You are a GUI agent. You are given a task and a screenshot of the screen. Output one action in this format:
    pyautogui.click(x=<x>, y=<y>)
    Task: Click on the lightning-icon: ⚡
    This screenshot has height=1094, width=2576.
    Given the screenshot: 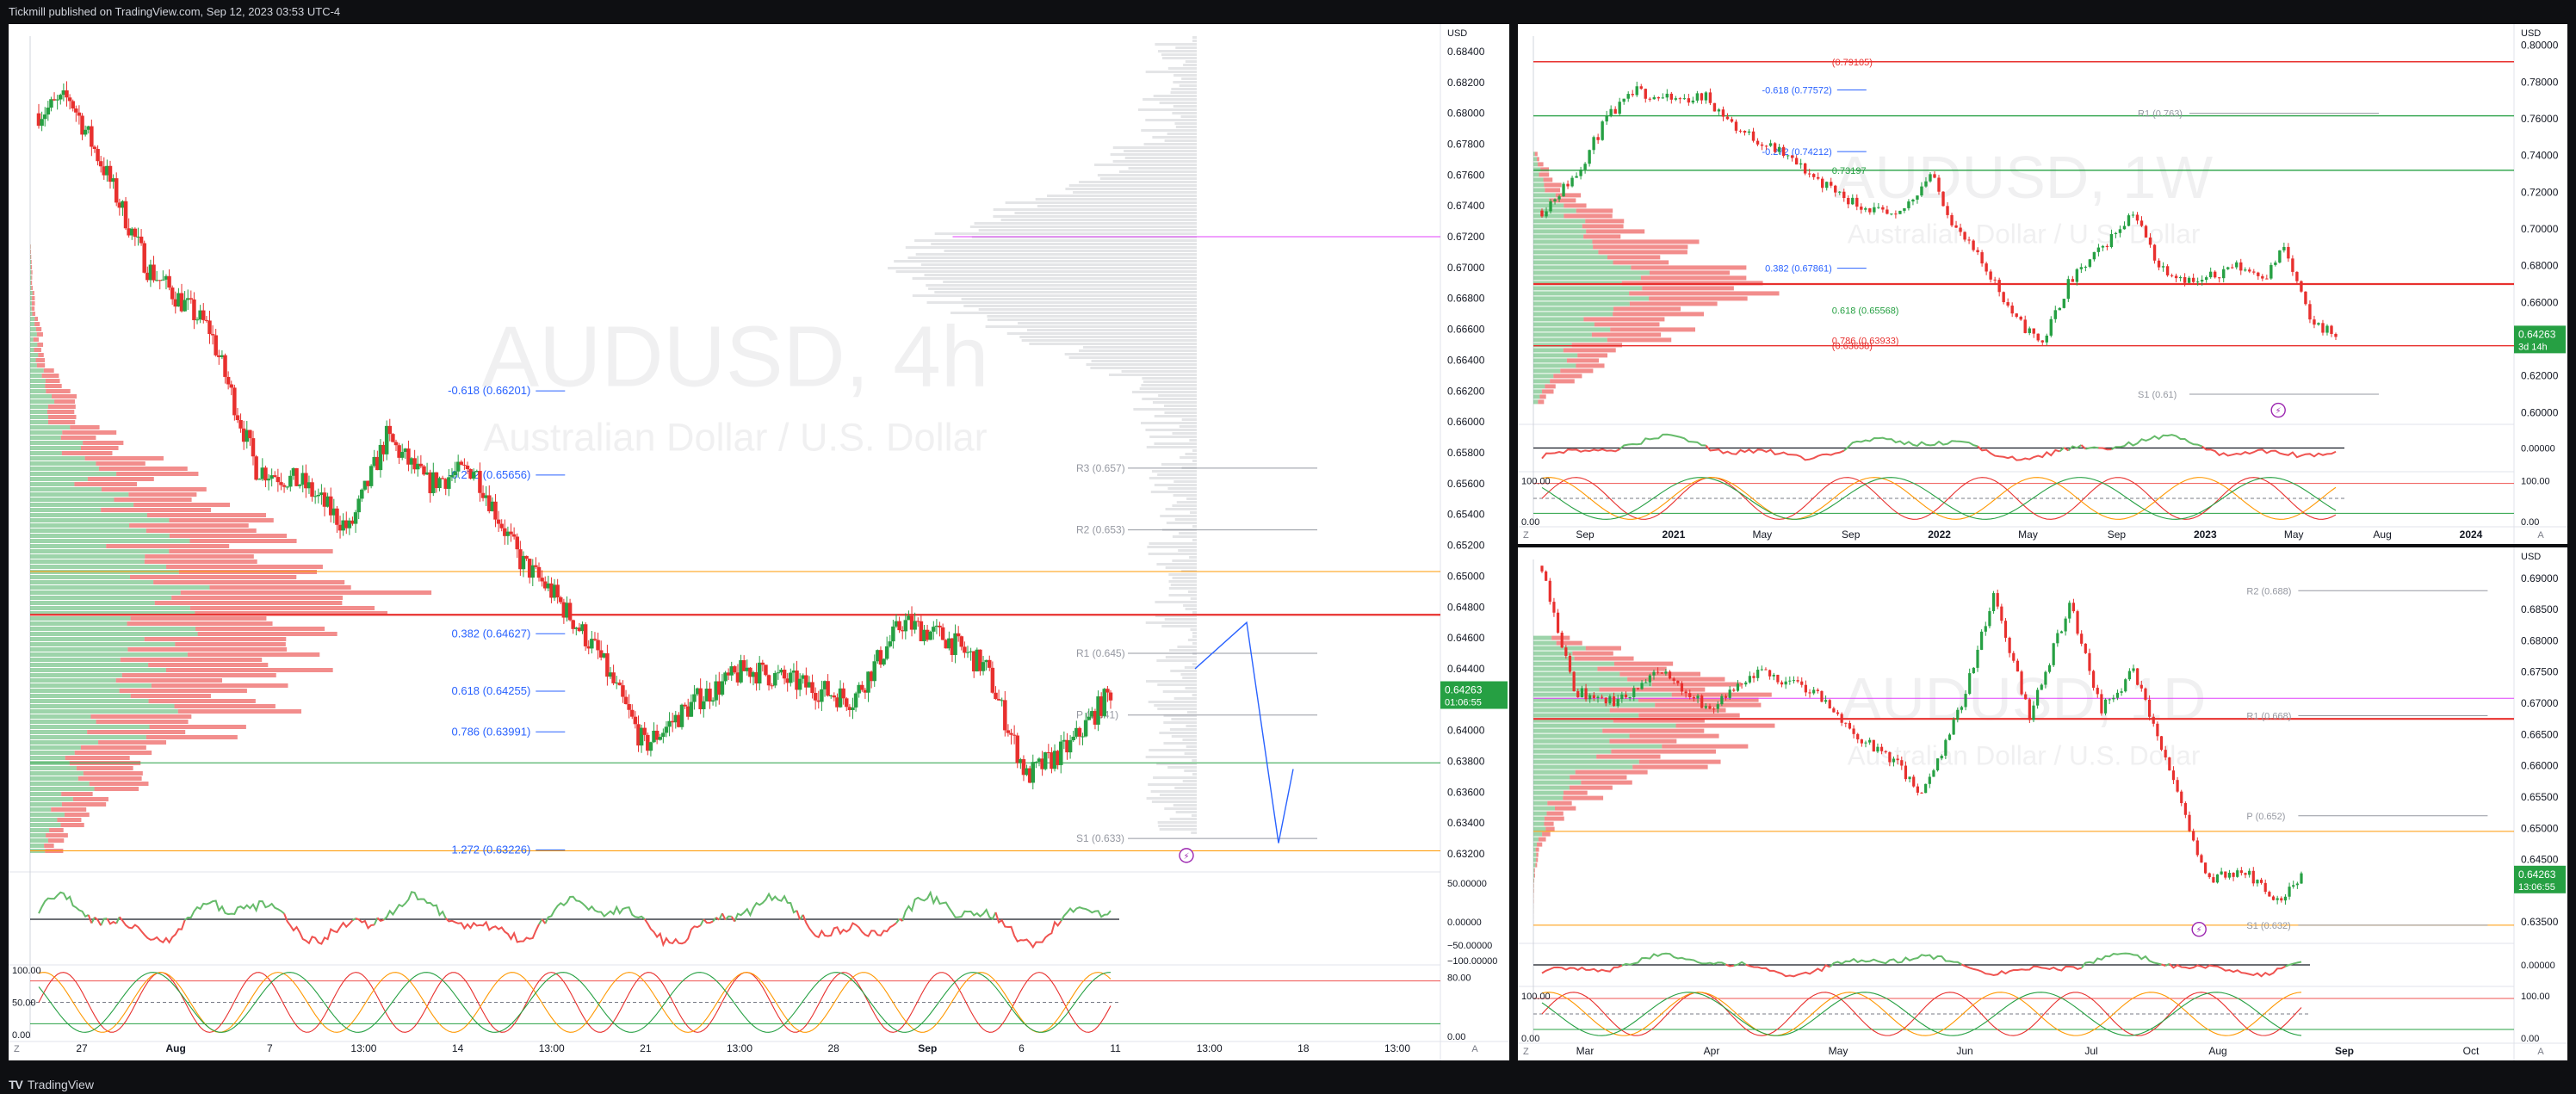 What is the action you would take?
    pyautogui.click(x=2199, y=931)
    